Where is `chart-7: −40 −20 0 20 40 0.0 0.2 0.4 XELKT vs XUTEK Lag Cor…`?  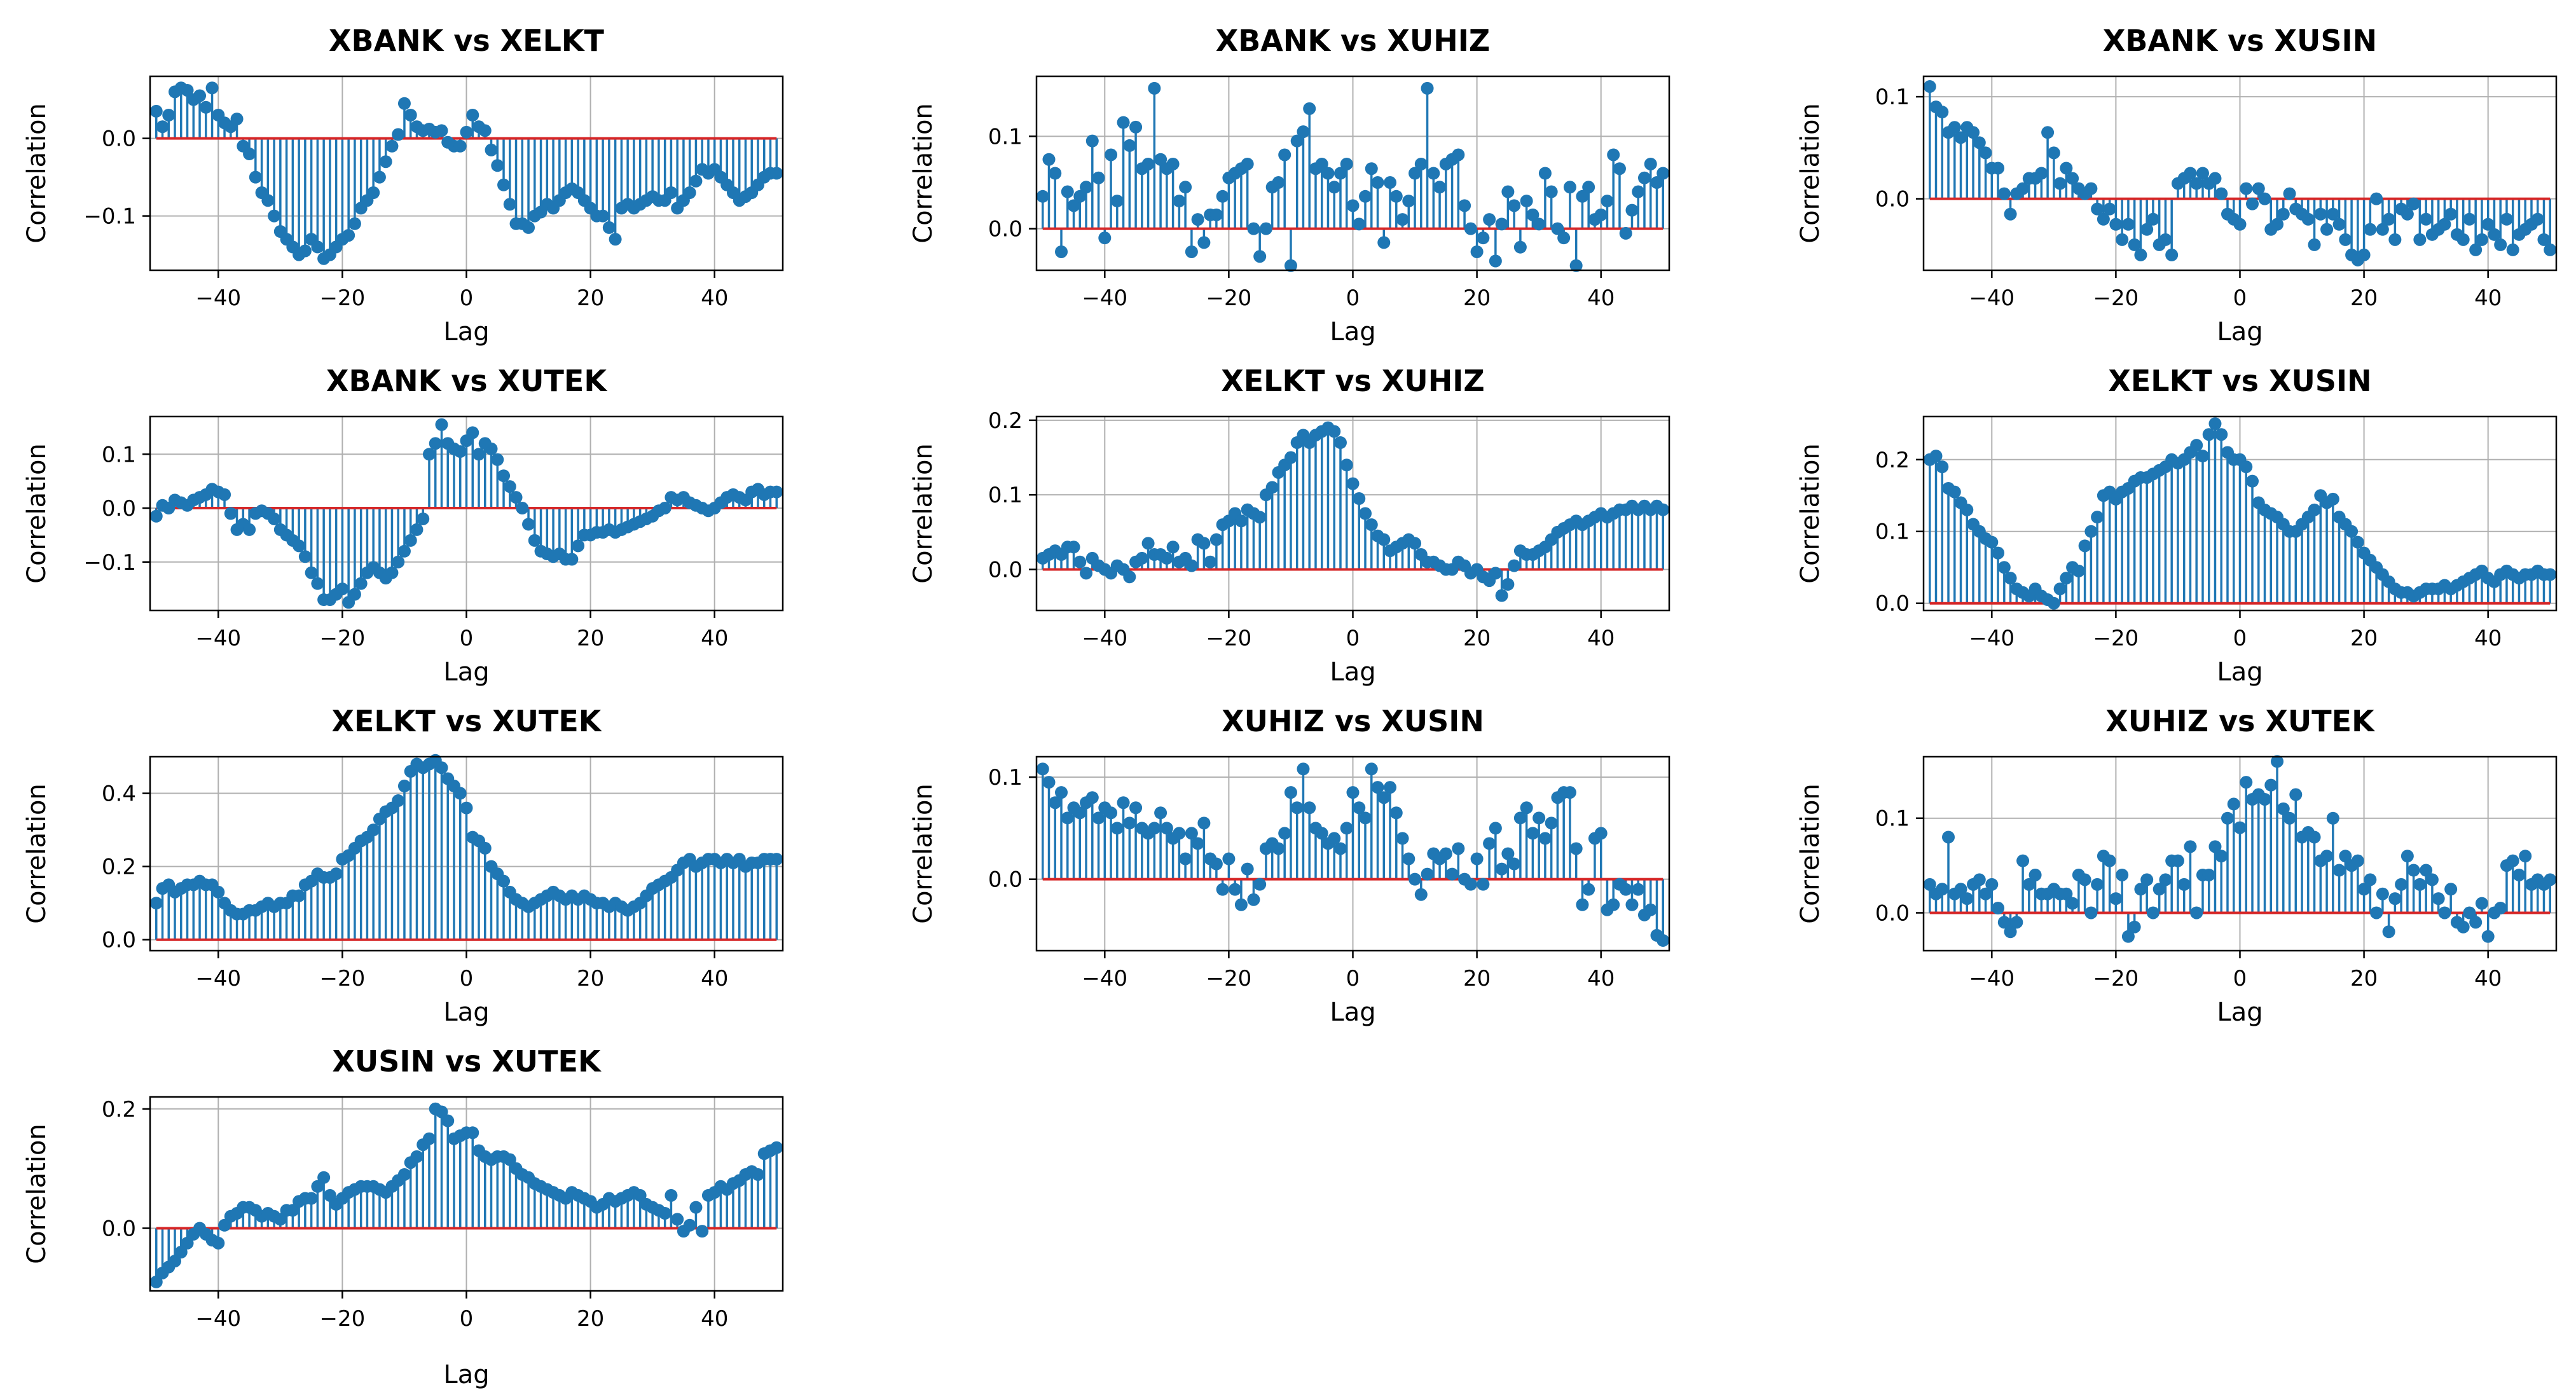
chart-7: −40 −20 0 20 40 0.0 0.2 0.4 XELKT vs XUTEK Lag Cor… is located at coordinates (403, 865).